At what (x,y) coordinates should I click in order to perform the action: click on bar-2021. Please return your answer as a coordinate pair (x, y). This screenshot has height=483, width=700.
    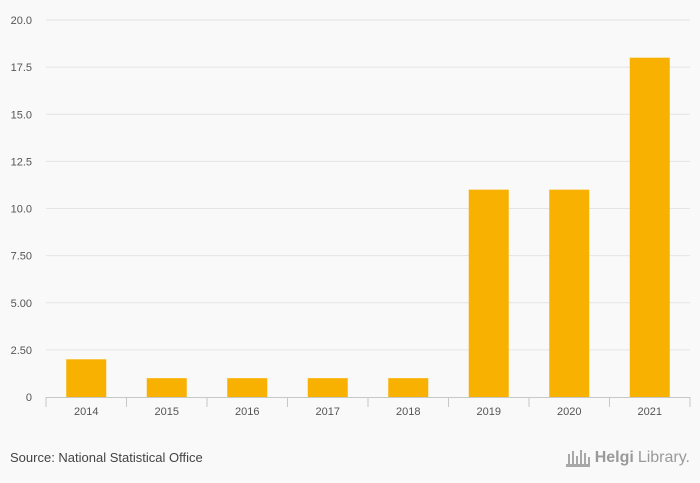
    Looking at the image, I should click on (649, 227).